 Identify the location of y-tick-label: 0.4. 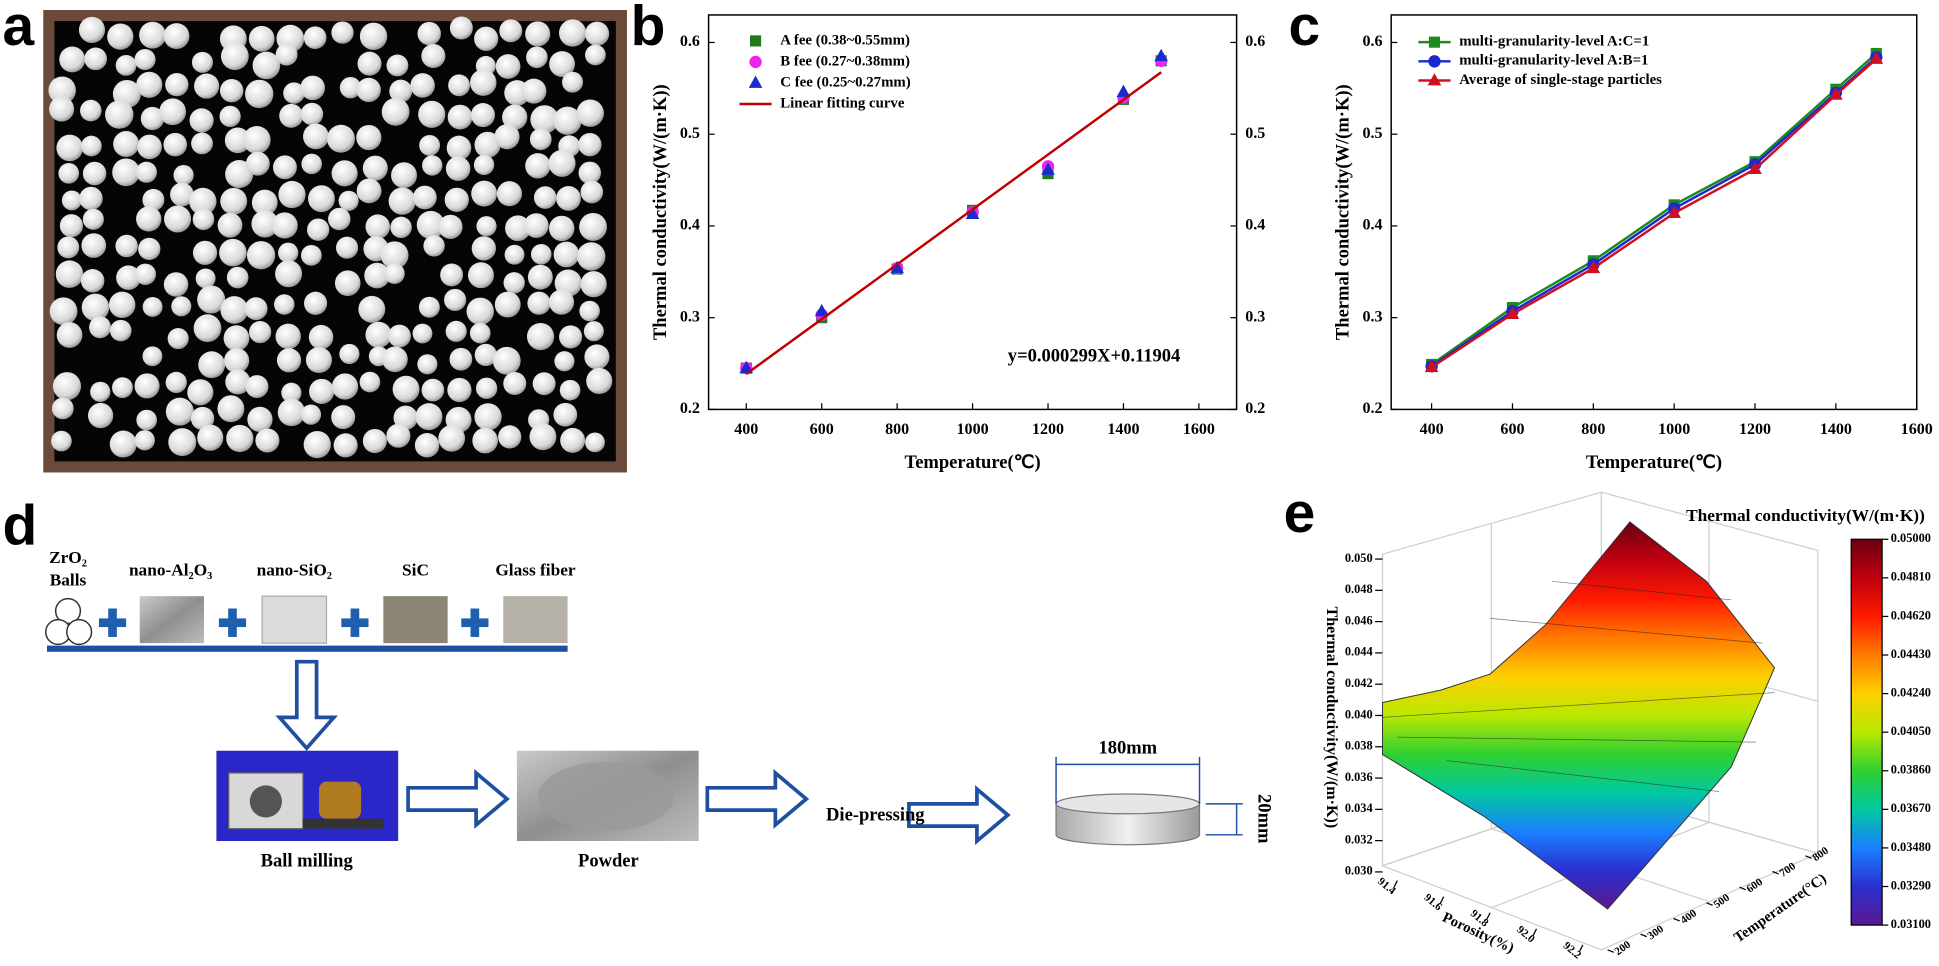
(1372, 225).